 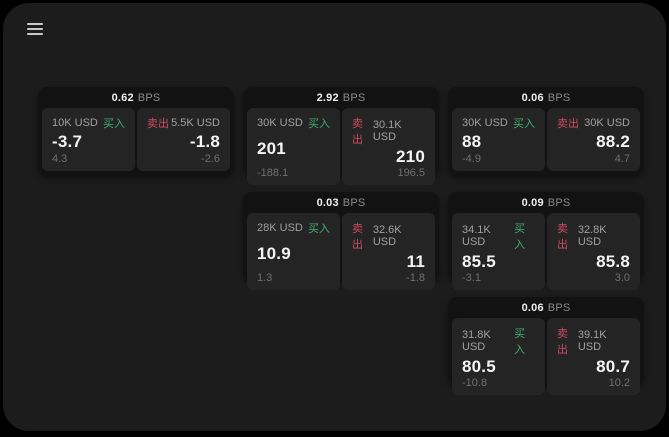 What do you see at coordinates (613, 261) in the screenshot?
I see `sell-value: 85.8` at bounding box center [613, 261].